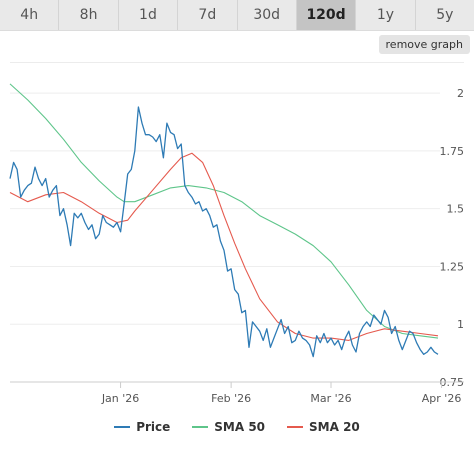 The width and height of the screenshot is (474, 455). What do you see at coordinates (442, 398) in the screenshot?
I see `x-tick-label-3: Apr '26` at bounding box center [442, 398].